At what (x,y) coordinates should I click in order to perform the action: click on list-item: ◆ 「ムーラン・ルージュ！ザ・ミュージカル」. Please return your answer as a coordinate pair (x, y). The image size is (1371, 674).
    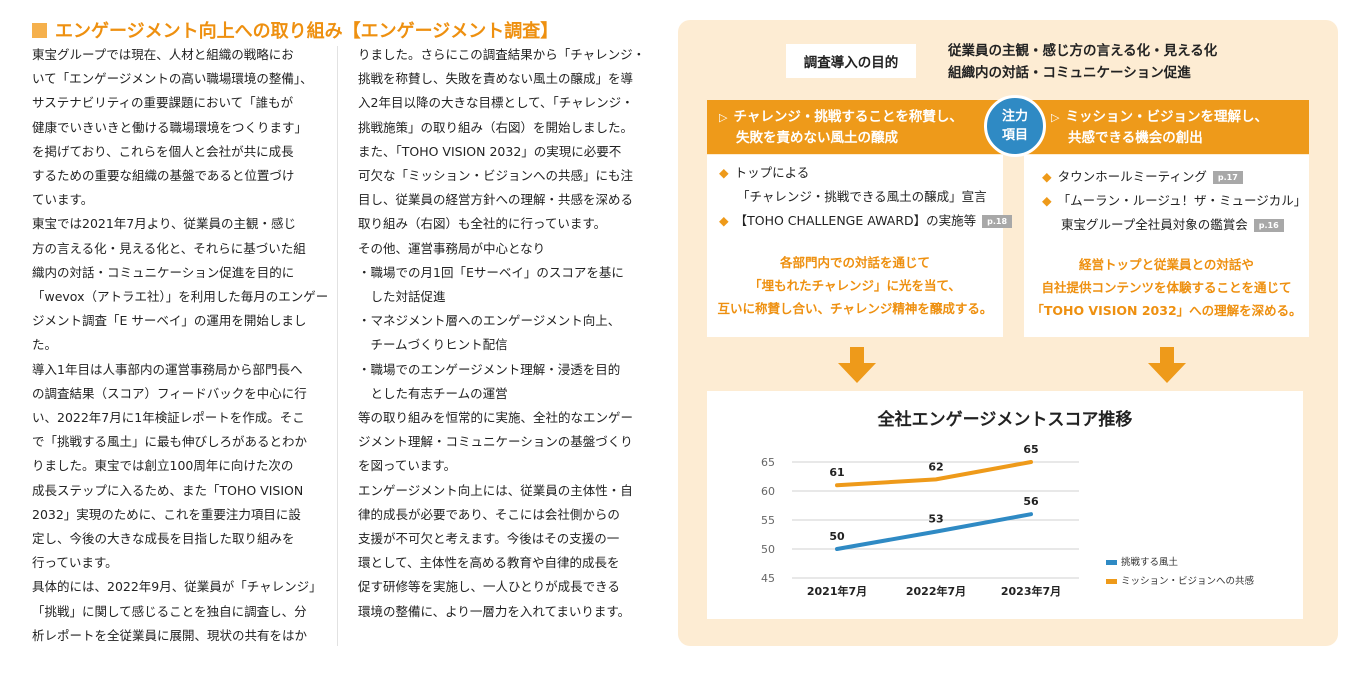
    Looking at the image, I should click on (1174, 201).